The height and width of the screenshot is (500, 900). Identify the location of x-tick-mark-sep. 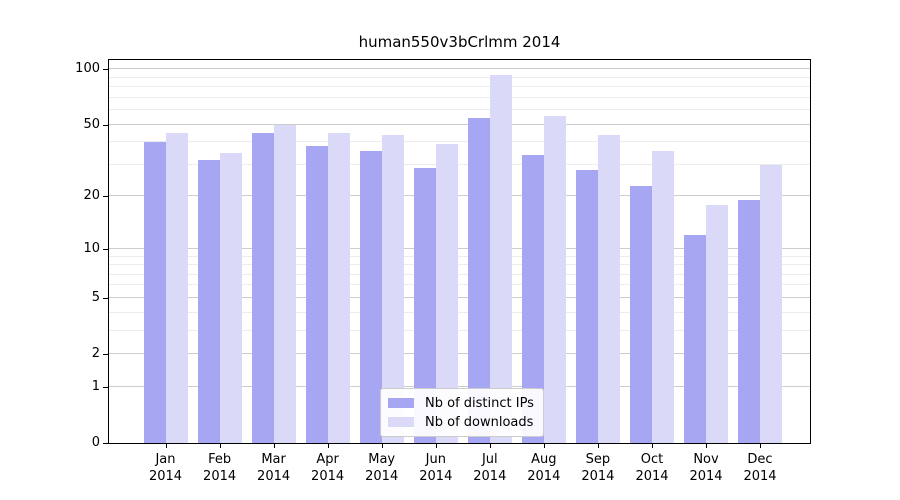
(598, 446).